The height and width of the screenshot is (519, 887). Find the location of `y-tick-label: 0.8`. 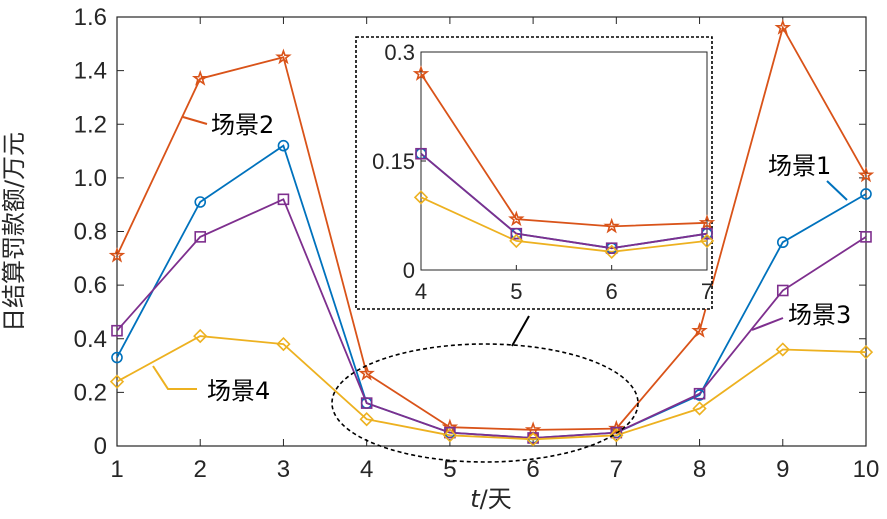

y-tick-label: 0.8 is located at coordinates (90, 232).